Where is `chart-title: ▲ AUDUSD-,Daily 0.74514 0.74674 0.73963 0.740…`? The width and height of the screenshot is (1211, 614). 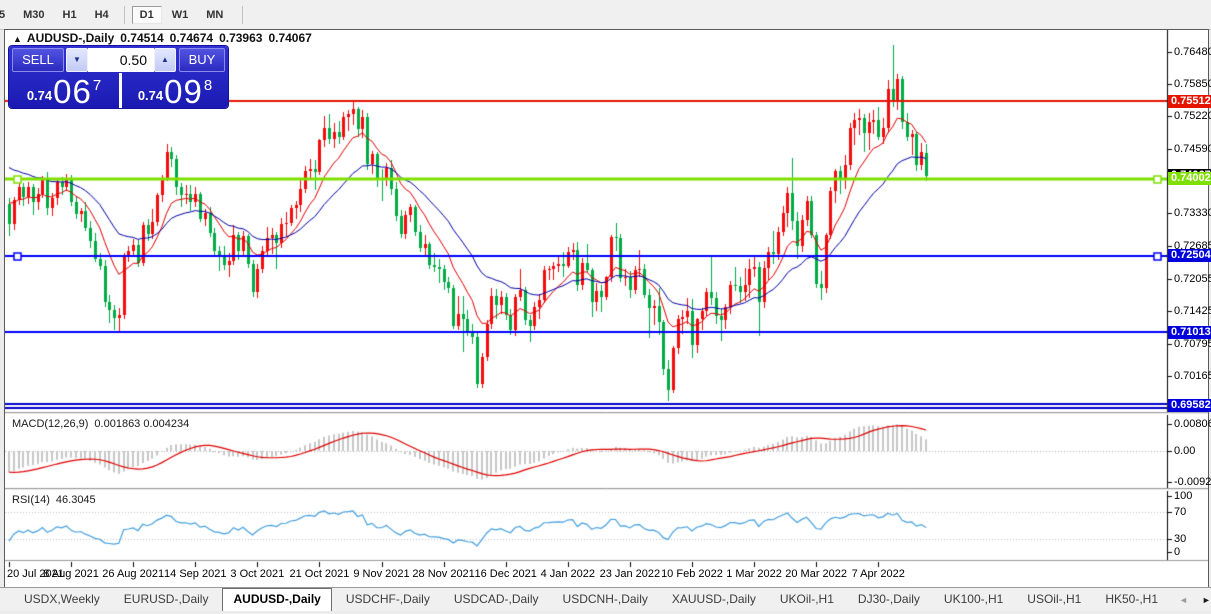 chart-title: ▲ AUDUSD-,Daily 0.74514 0.74674 0.73963 0.740… is located at coordinates (162, 38).